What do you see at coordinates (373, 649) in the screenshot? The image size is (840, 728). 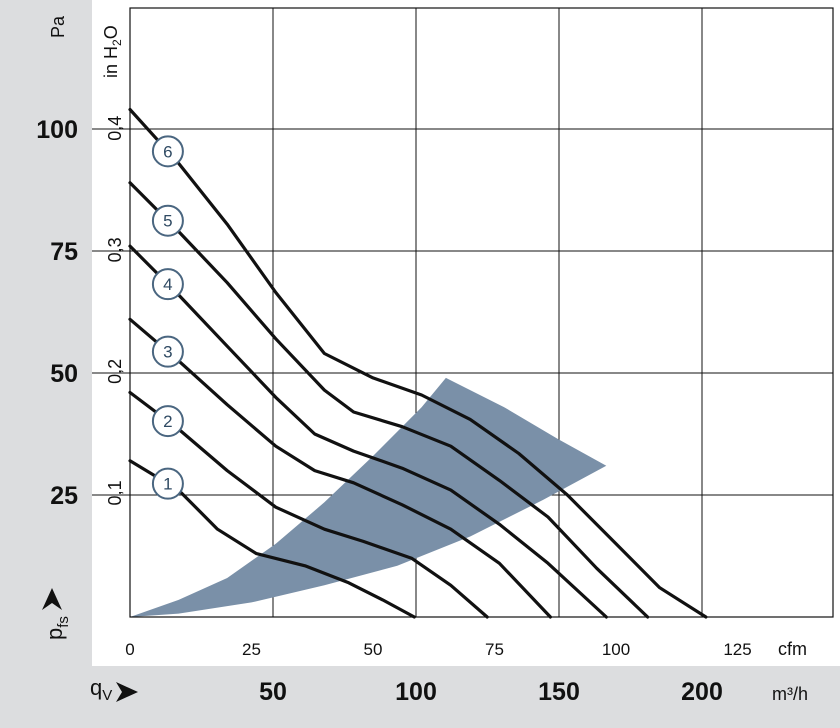 I see `cfm-tick-50: 50` at bounding box center [373, 649].